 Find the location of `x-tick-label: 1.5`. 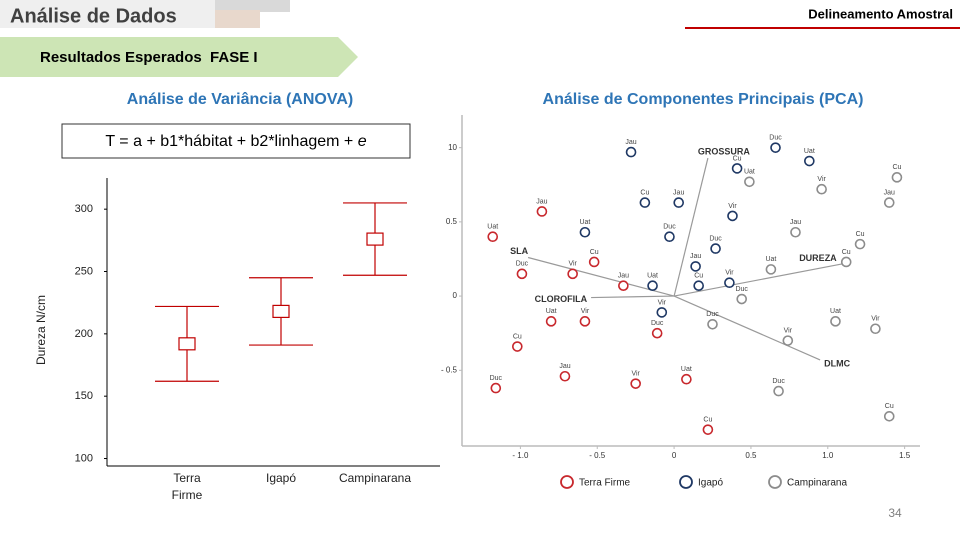

x-tick-label: 1.5 is located at coordinates (905, 455).